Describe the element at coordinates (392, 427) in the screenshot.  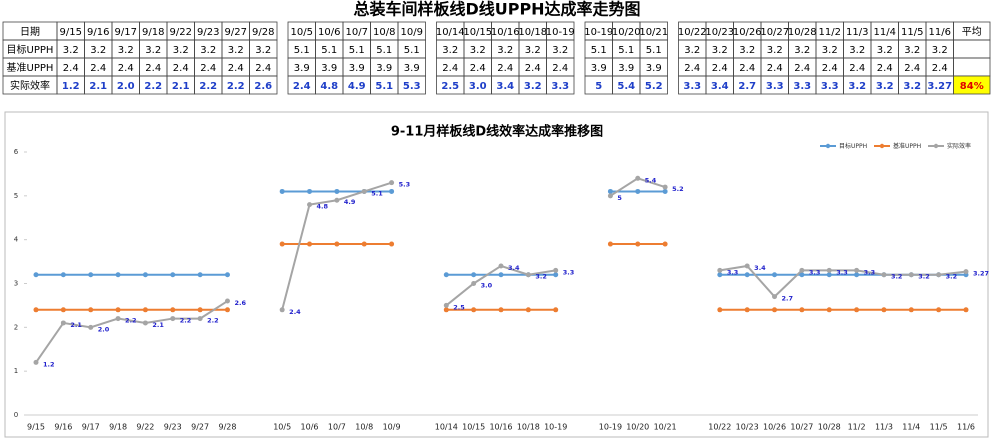
I see `x-tick-label: 10/9` at that location.